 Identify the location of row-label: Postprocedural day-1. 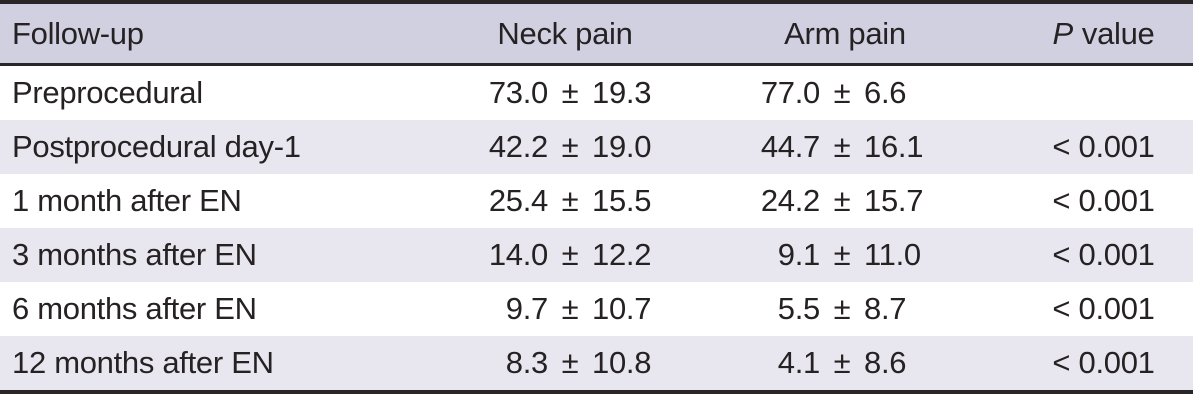
(156, 146).